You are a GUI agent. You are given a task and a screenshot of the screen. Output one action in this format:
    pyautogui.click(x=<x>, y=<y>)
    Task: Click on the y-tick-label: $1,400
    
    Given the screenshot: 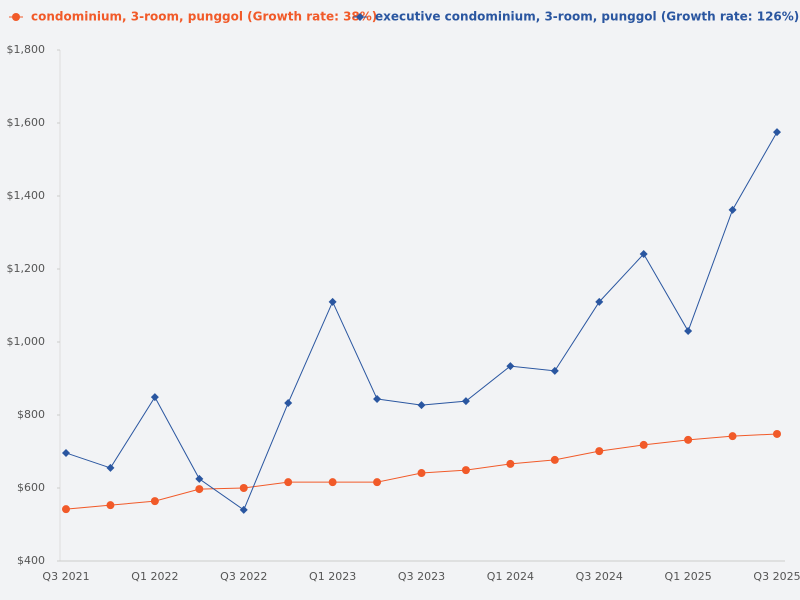 What is the action you would take?
    pyautogui.click(x=26, y=195)
    